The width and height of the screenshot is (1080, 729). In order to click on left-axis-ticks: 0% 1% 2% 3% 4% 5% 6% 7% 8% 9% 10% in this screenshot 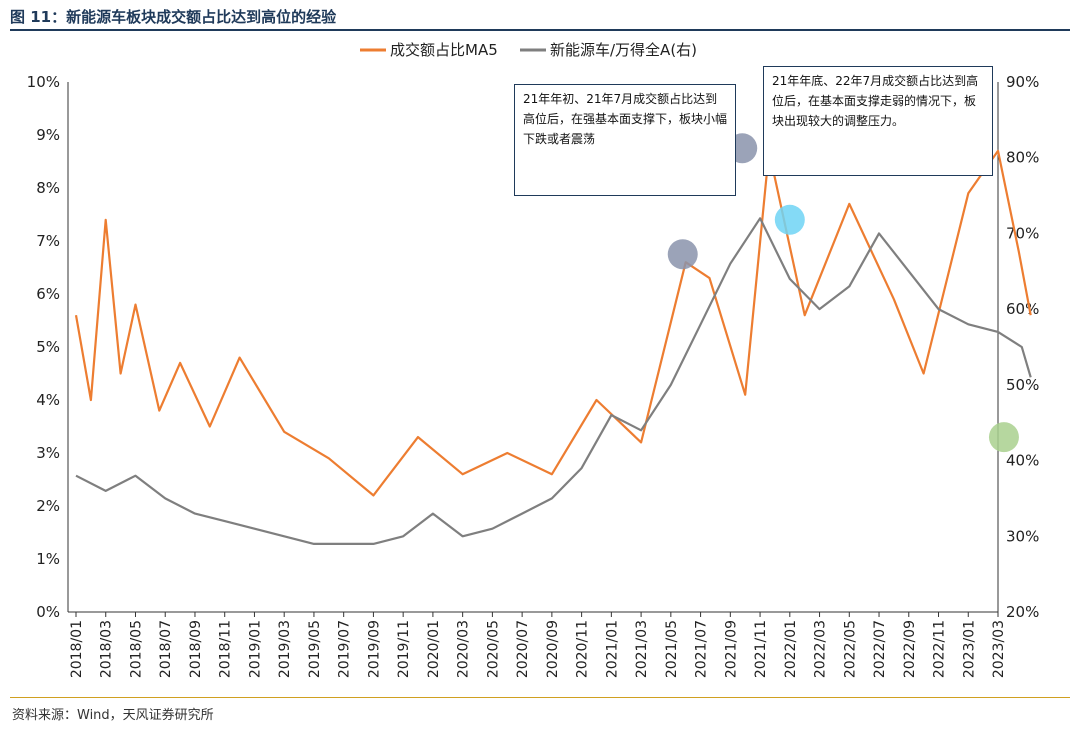, I will do `click(43, 347)`.